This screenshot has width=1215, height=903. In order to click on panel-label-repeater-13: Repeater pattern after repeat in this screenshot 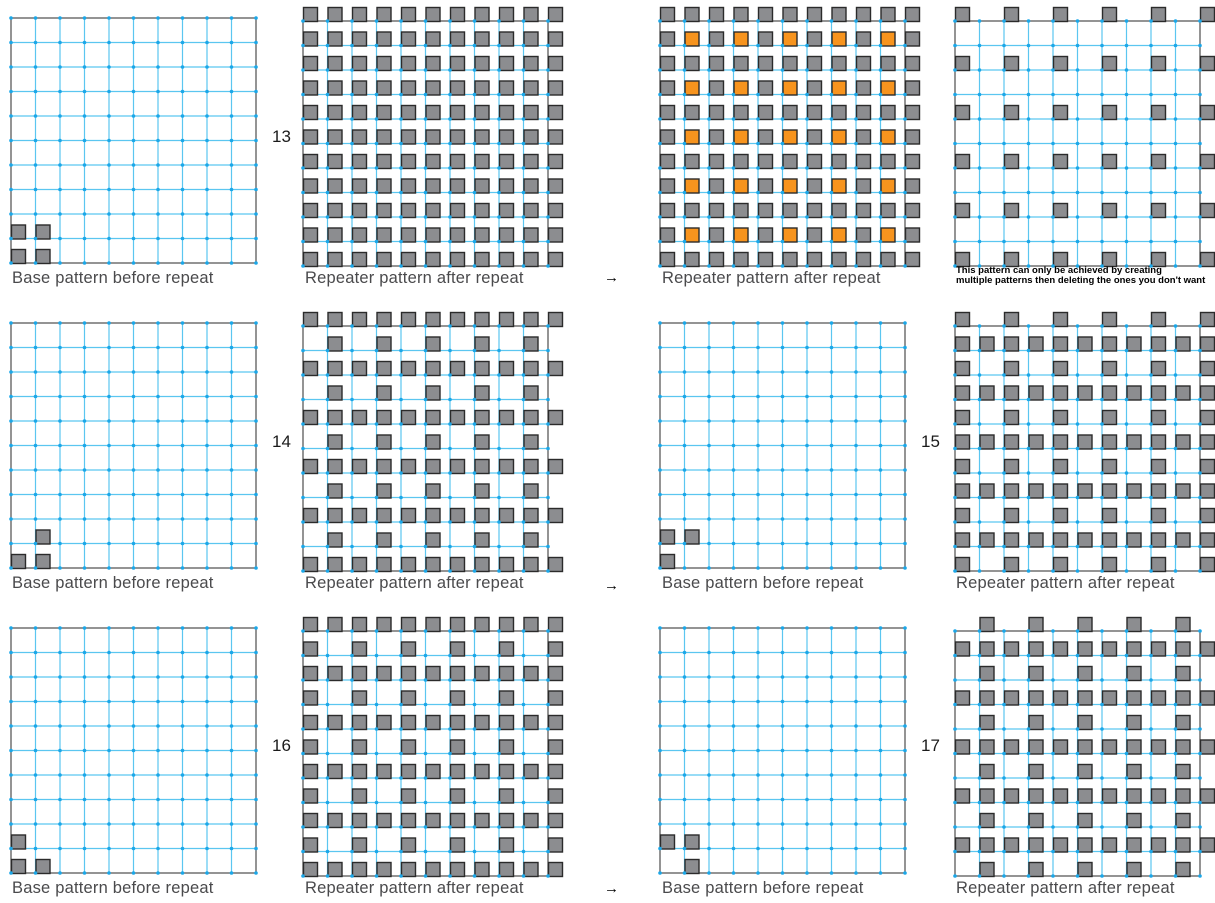, I will do `click(414, 278)`.